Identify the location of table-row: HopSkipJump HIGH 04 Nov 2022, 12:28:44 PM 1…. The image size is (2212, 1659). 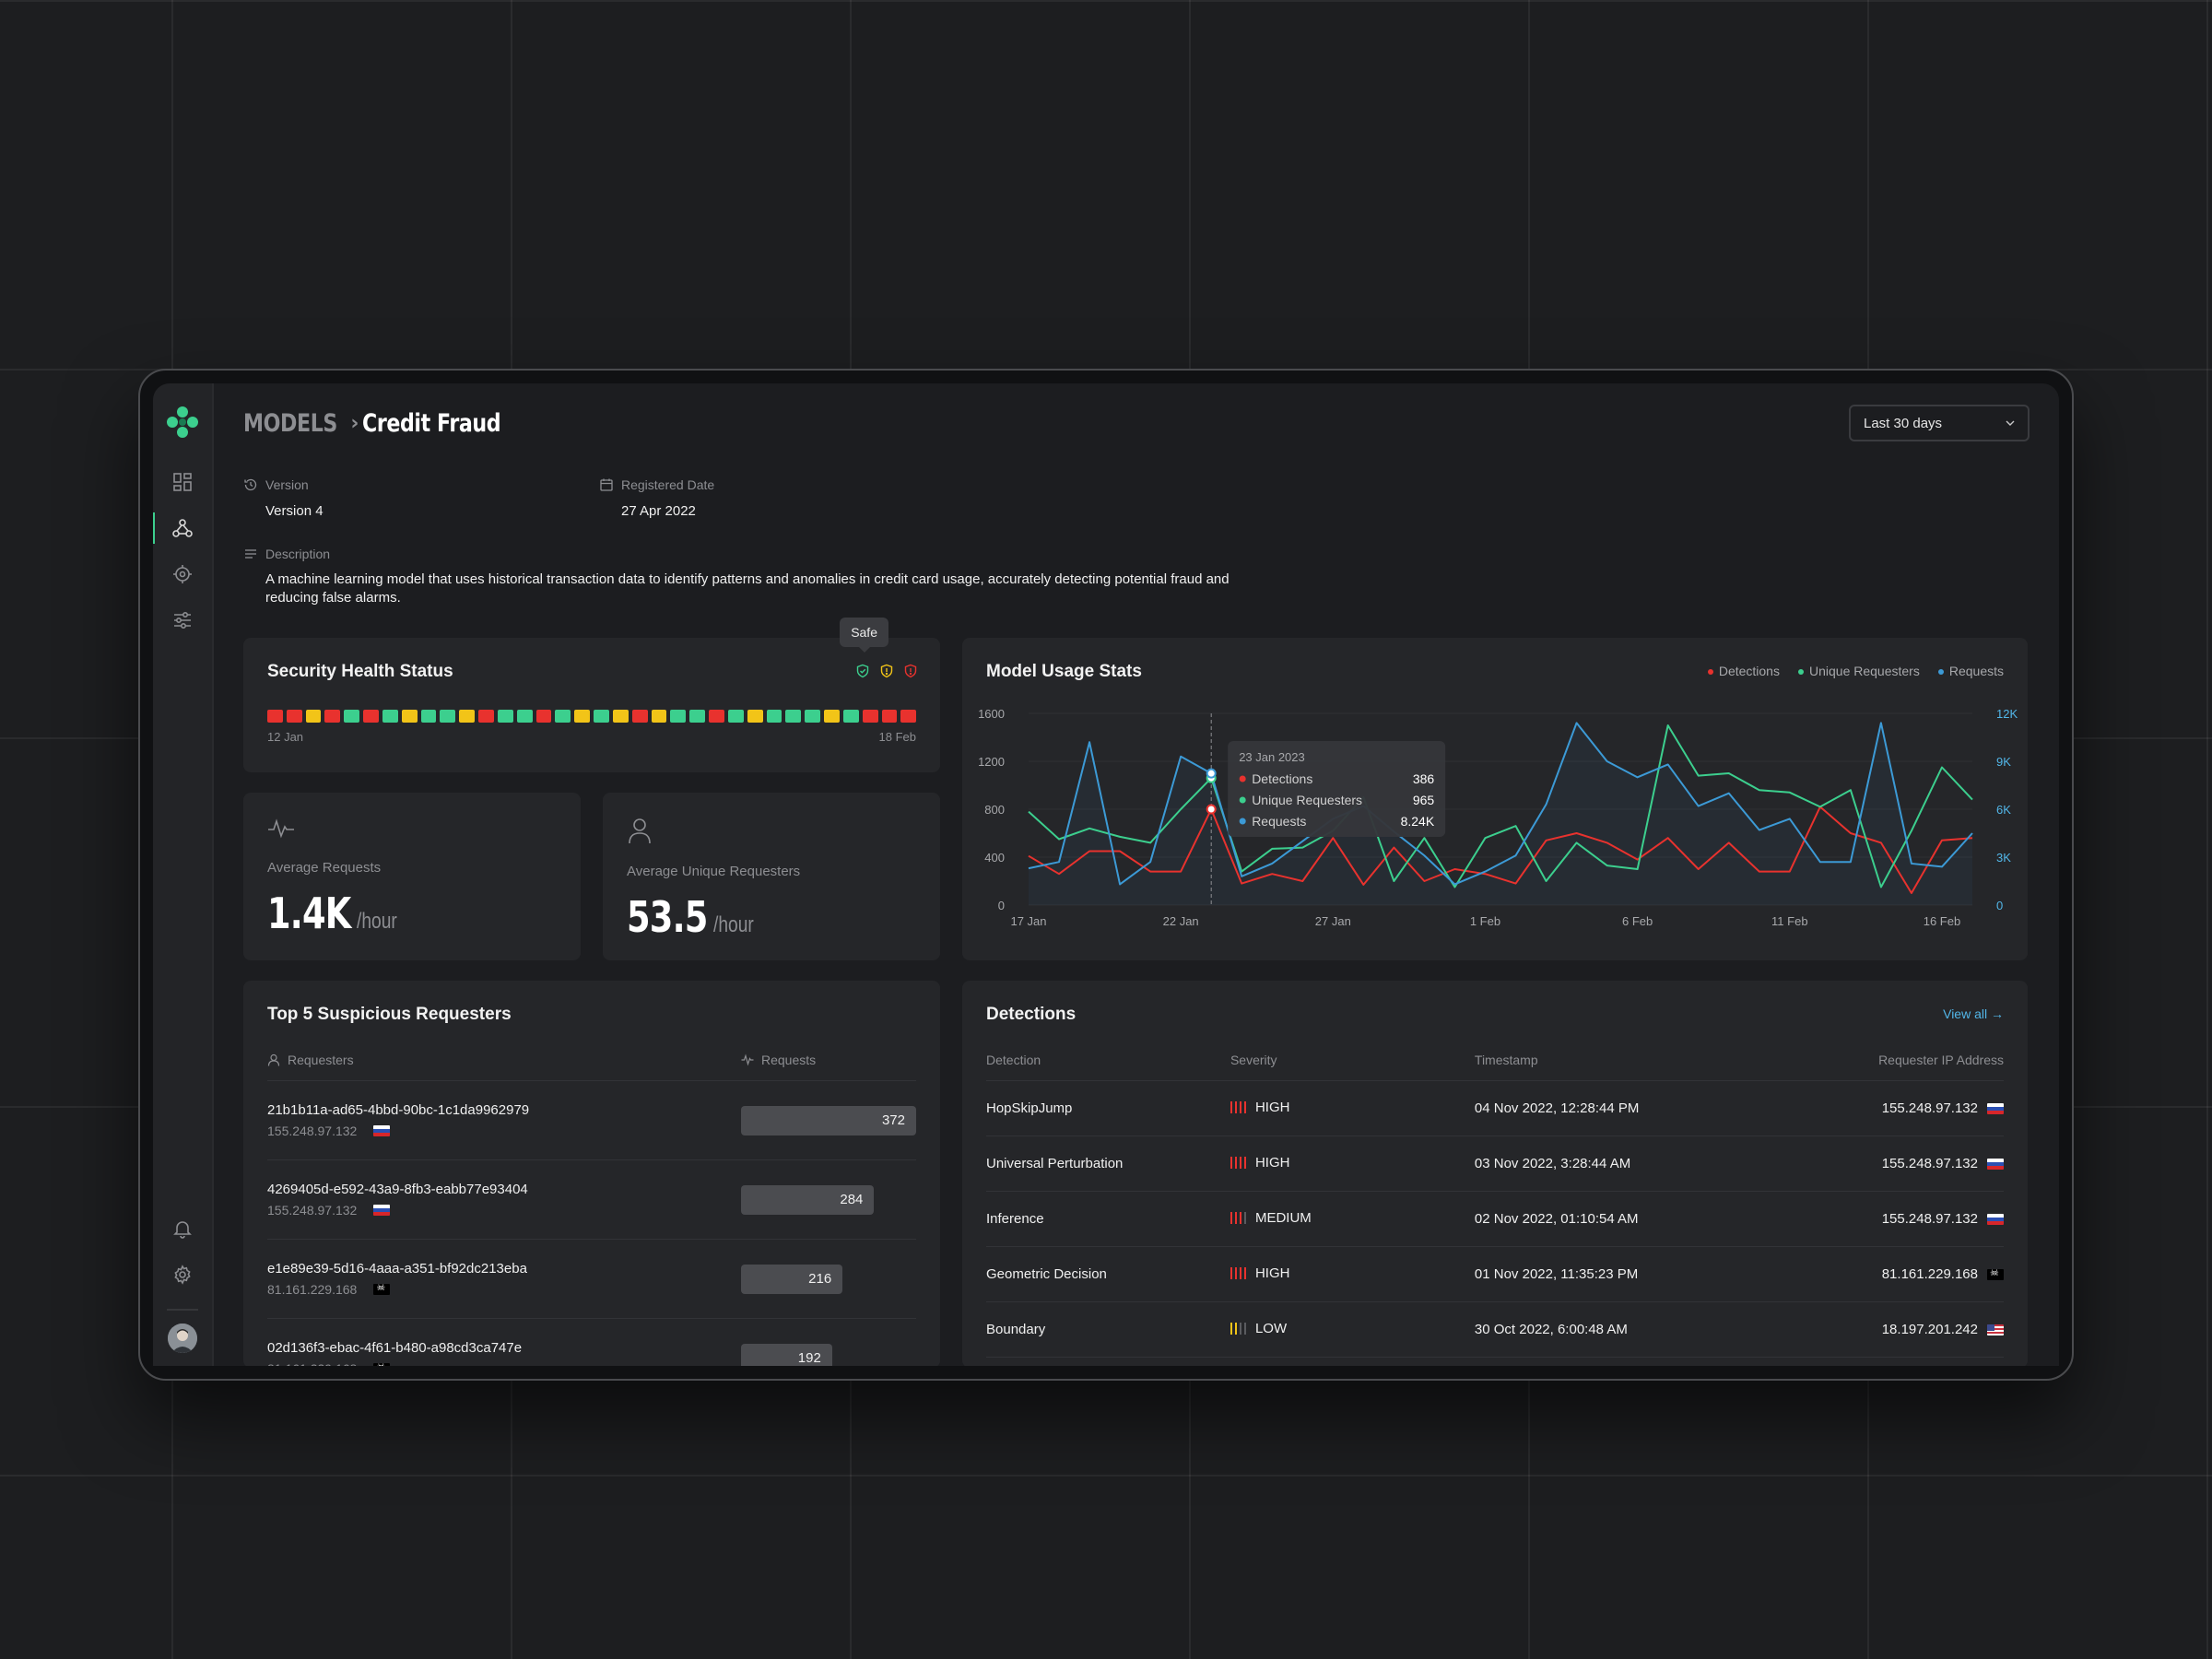
(1495, 1108).